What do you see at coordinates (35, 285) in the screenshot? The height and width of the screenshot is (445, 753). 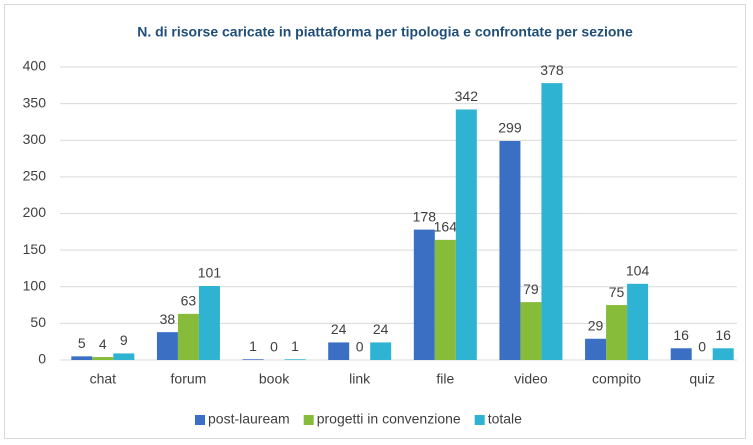 I see `y-tick-label: 100` at bounding box center [35, 285].